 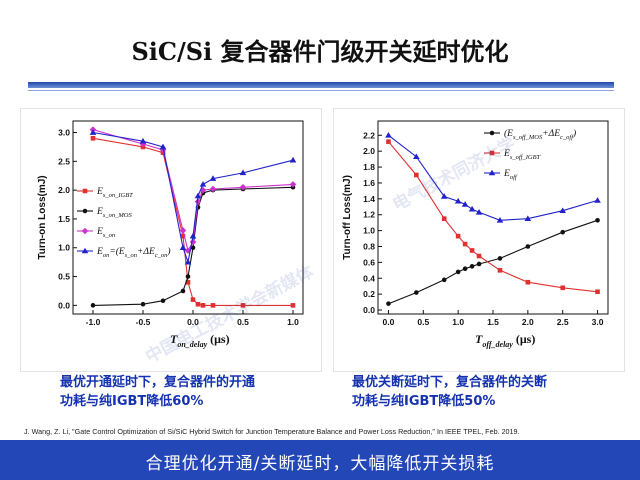 What do you see at coordinates (369, 135) in the screenshot?
I see `y-tick-label: 2.2` at bounding box center [369, 135].